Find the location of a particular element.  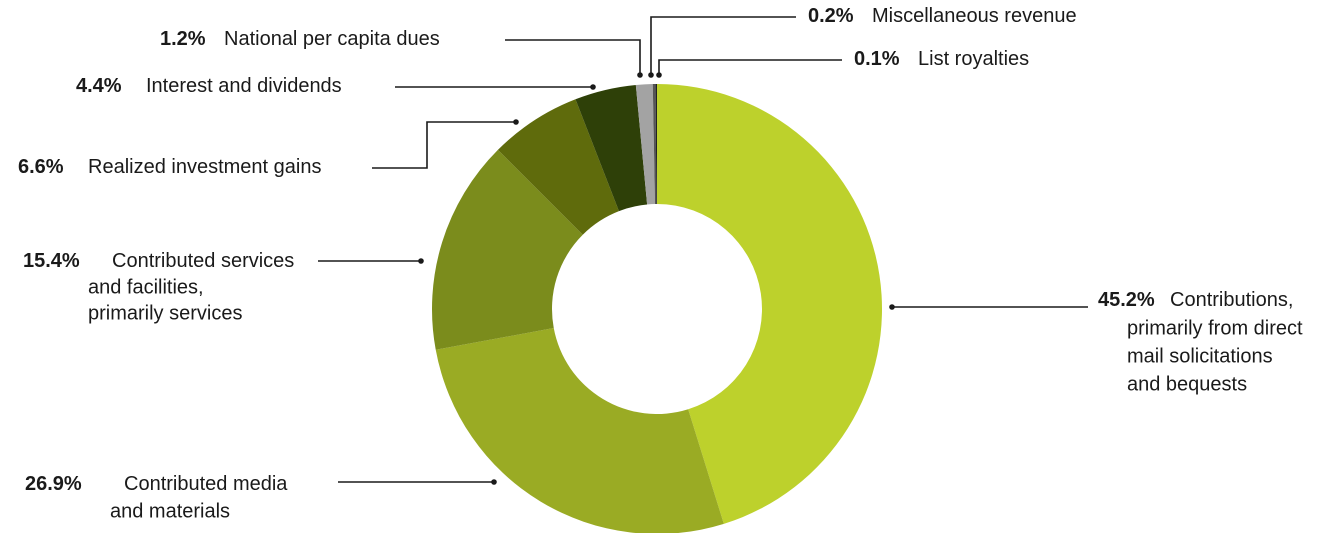

value-label: 4.4% is located at coordinates (99, 86).